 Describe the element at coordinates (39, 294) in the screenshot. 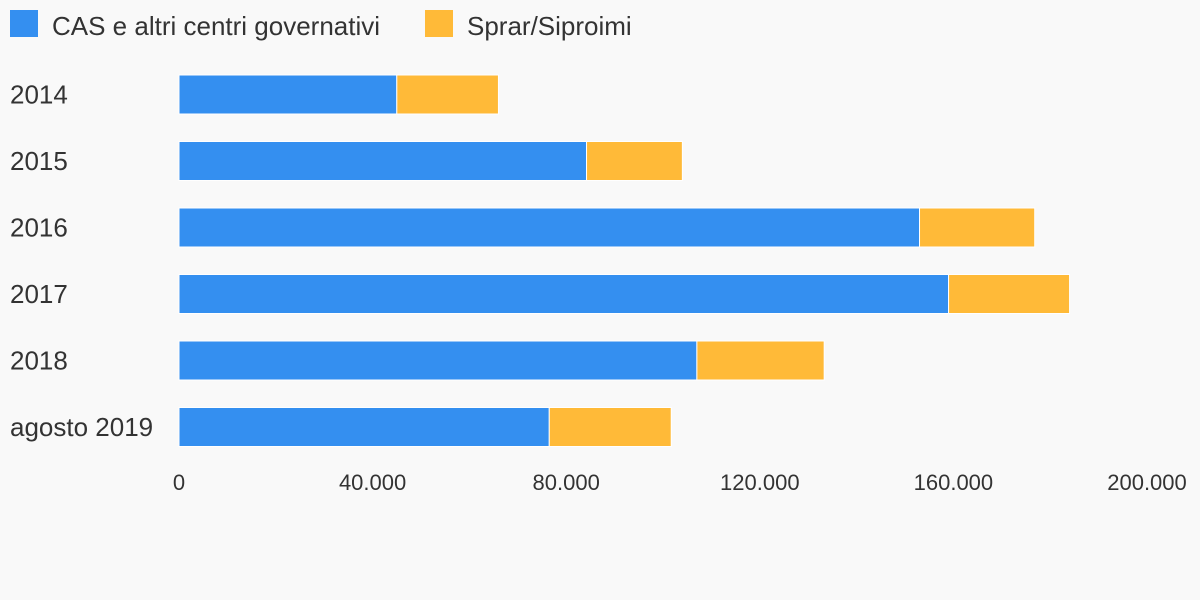

I see `category-label: 2017` at that location.